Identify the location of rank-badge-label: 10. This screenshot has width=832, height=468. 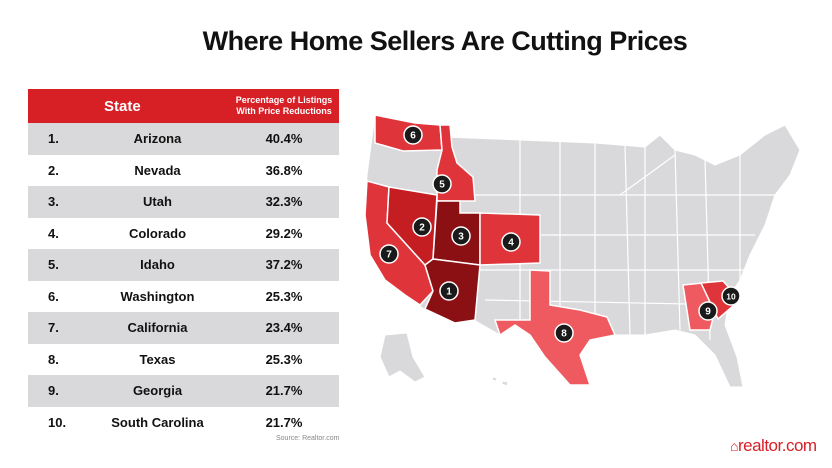
(731, 297).